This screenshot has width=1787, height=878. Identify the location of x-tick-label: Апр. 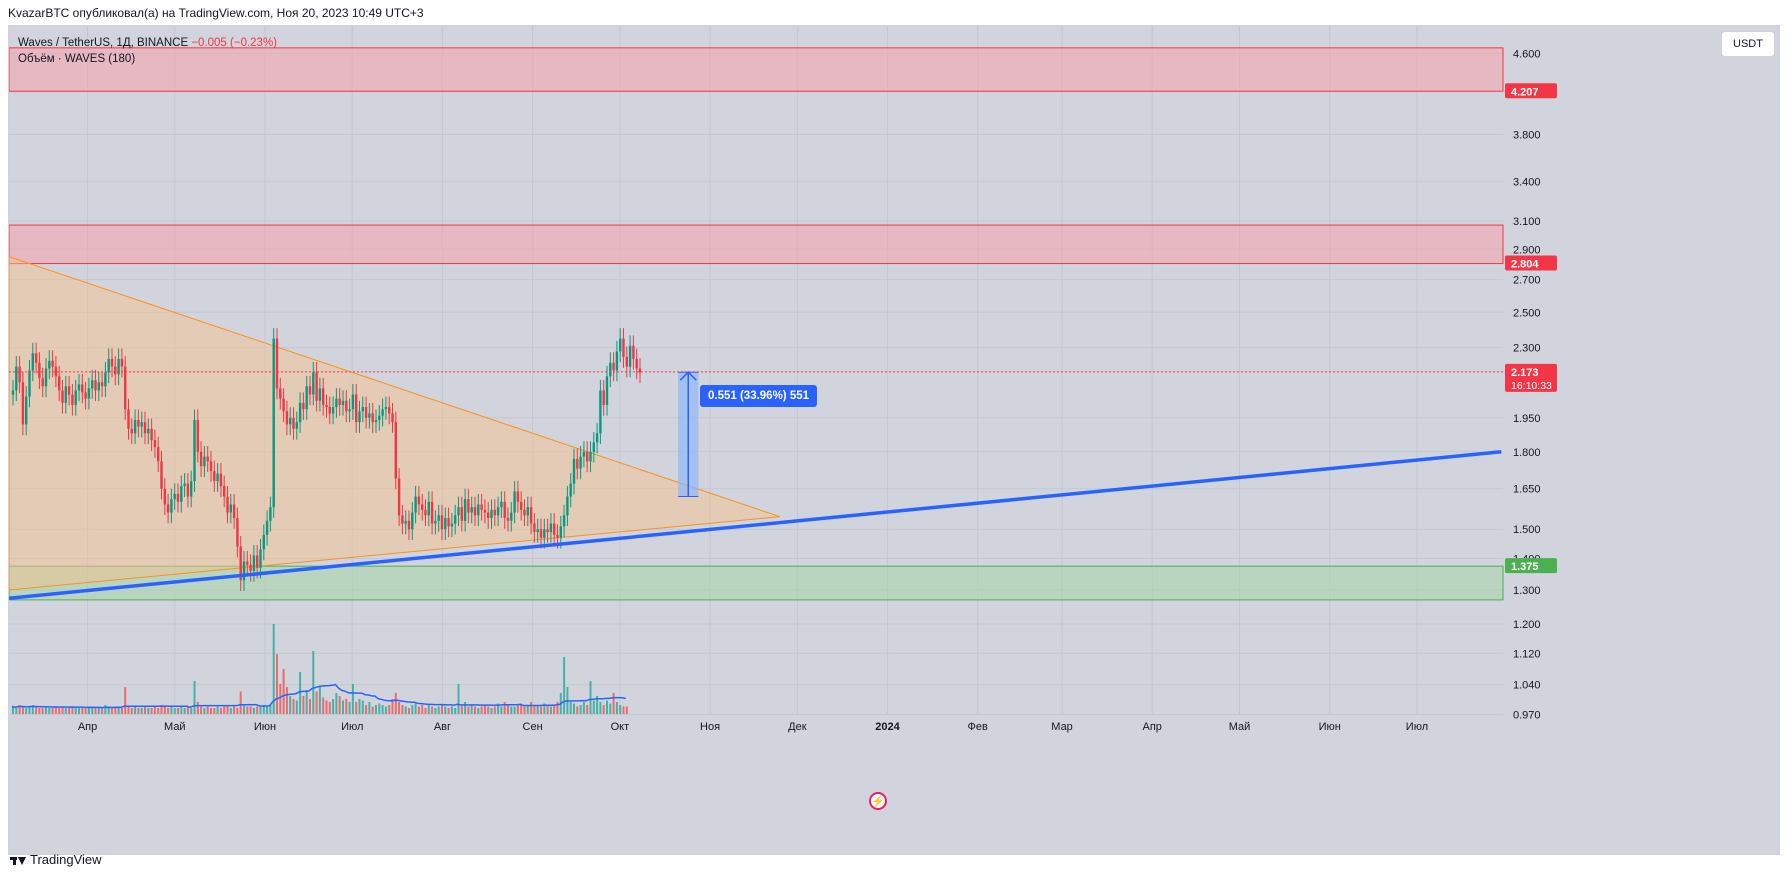
(87, 727).